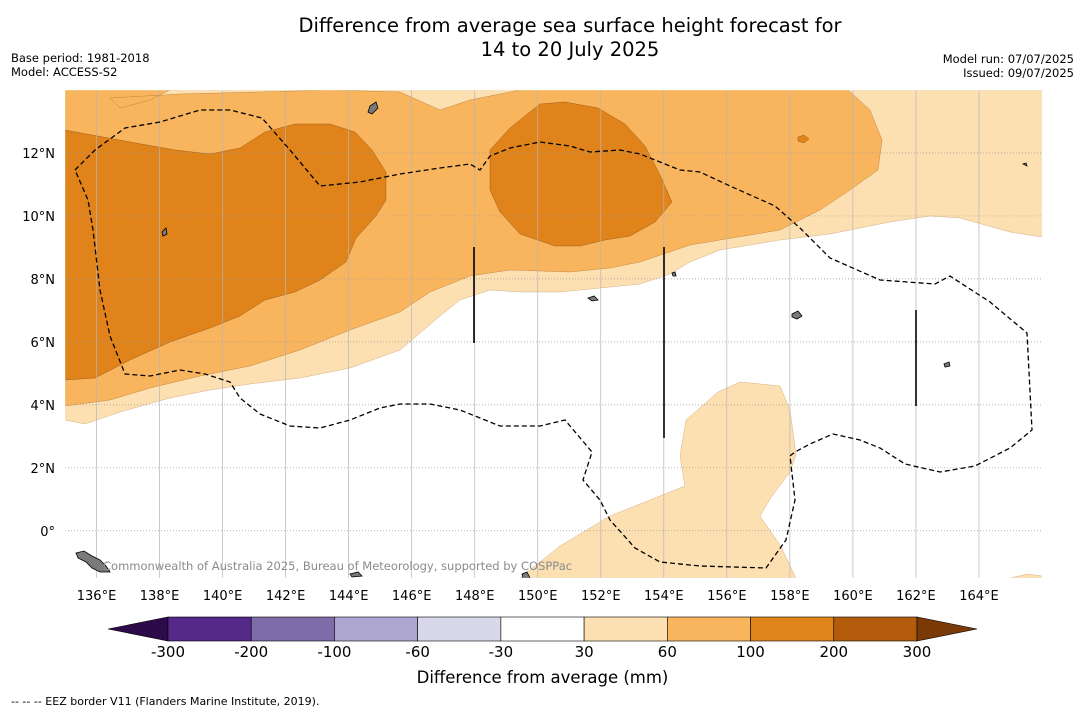  Describe the element at coordinates (43, 343) in the screenshot. I see `lat-tick-label: 6°N` at that location.